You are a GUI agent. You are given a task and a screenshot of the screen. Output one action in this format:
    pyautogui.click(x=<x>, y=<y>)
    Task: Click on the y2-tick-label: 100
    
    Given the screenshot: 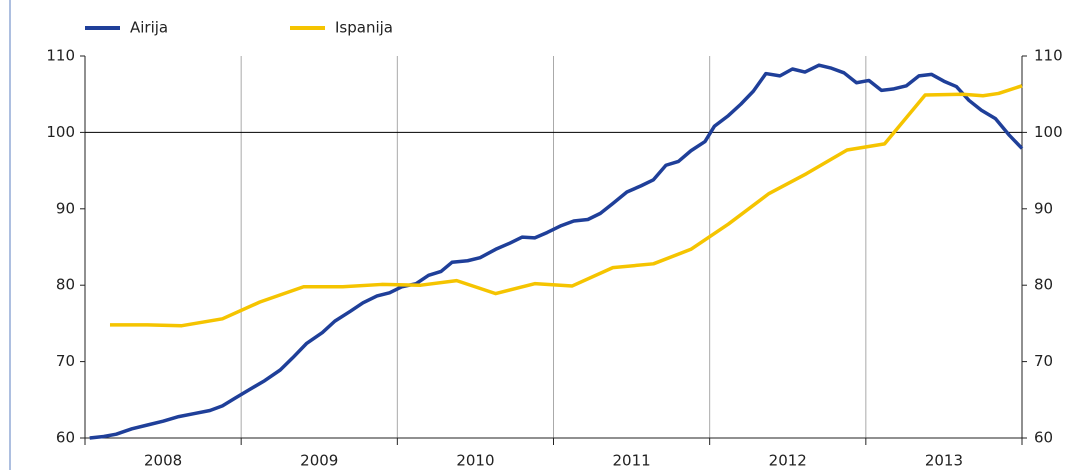 What is the action you would take?
    pyautogui.click(x=1048, y=132)
    